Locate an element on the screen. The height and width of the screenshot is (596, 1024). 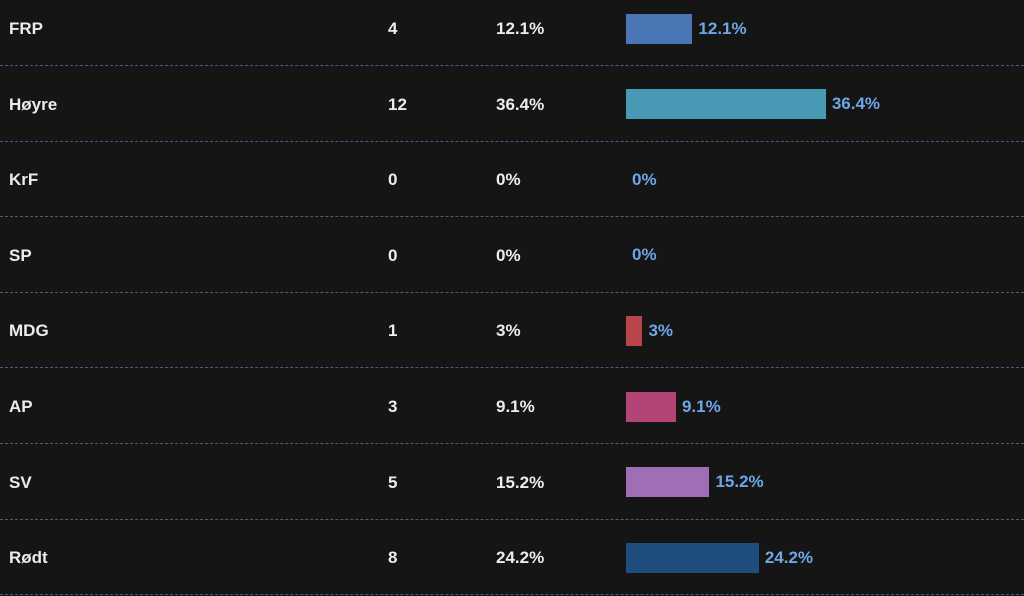
seat-count: 8 is located at coordinates (393, 558).